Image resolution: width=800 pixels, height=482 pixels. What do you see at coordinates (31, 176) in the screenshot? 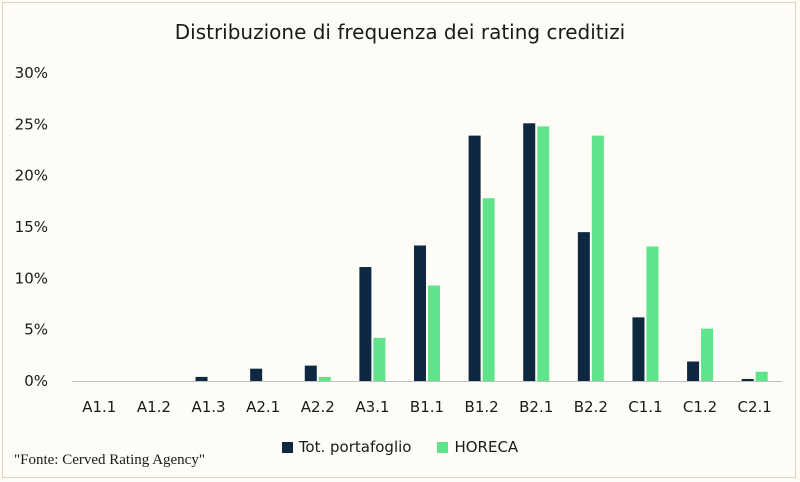
I see `y-tick-label: 20%` at bounding box center [31, 176].